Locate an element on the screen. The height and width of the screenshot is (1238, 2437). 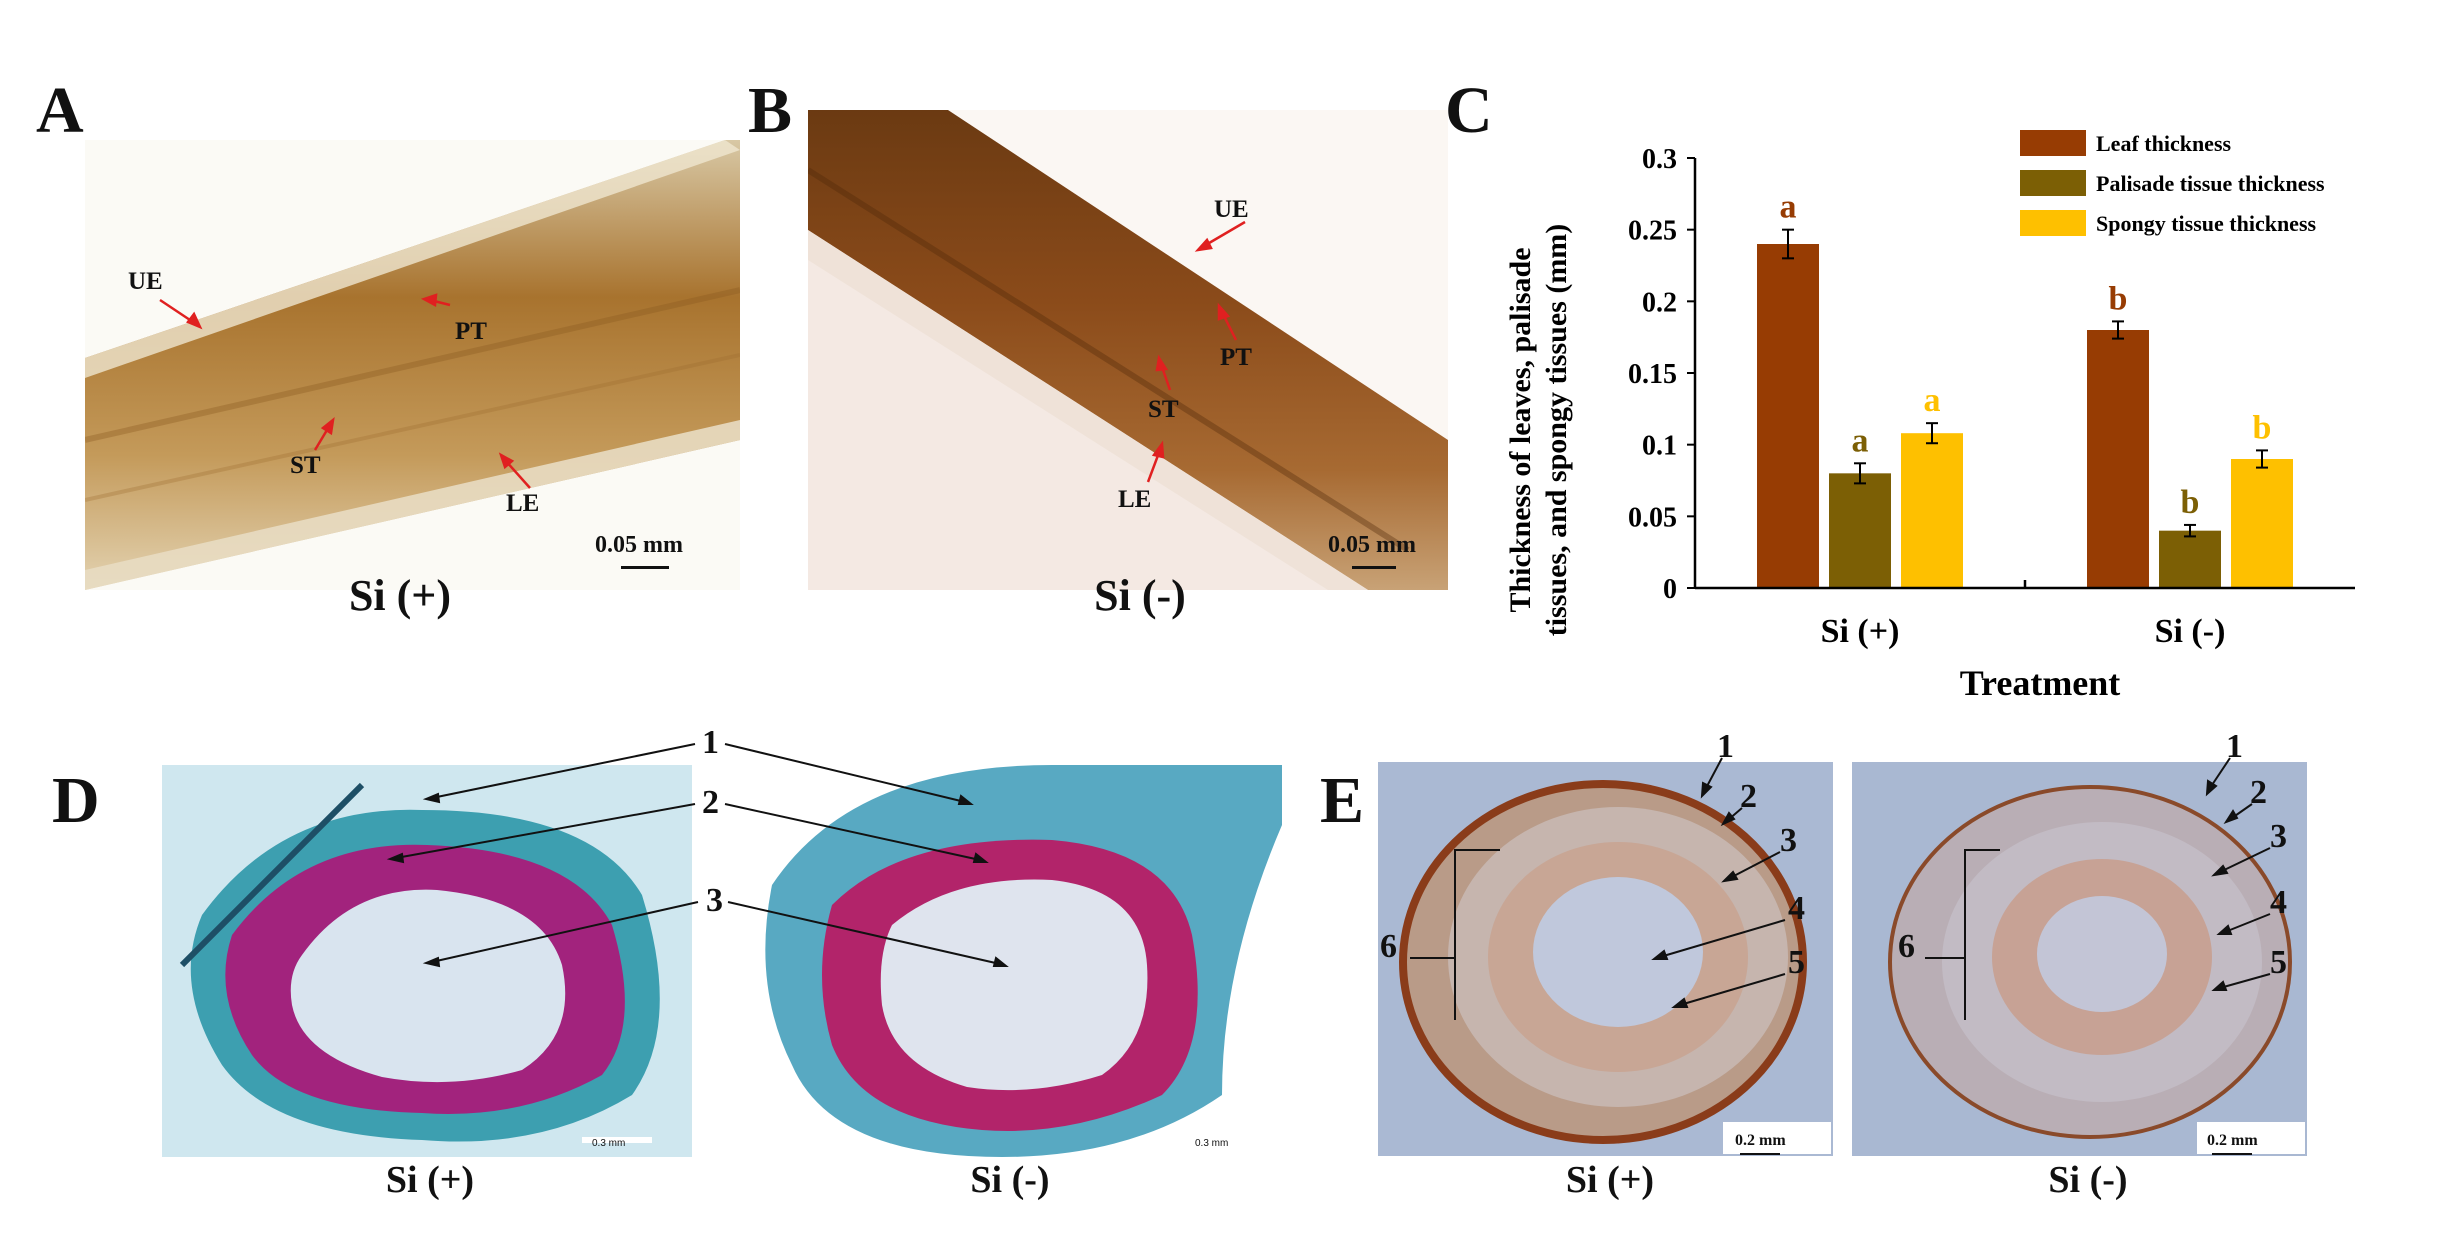
arrows-b is located at coordinates (1196, 351).